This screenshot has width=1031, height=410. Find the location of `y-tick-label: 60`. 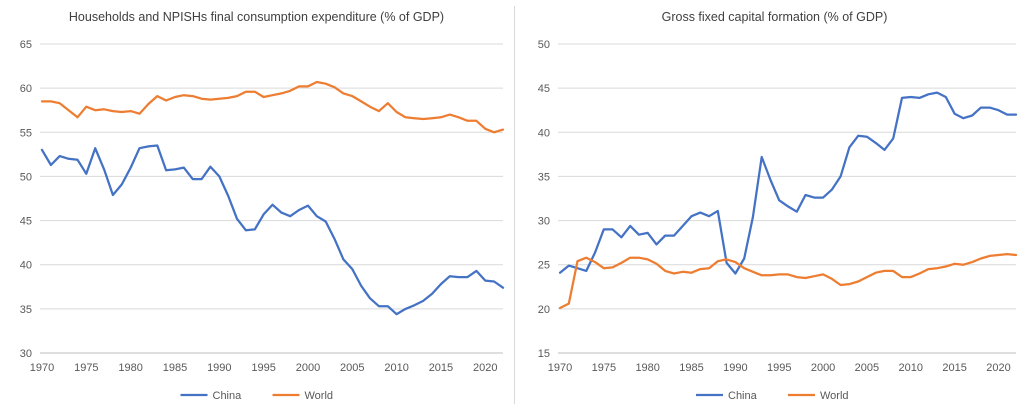

y-tick-label: 60 is located at coordinates (26, 89).